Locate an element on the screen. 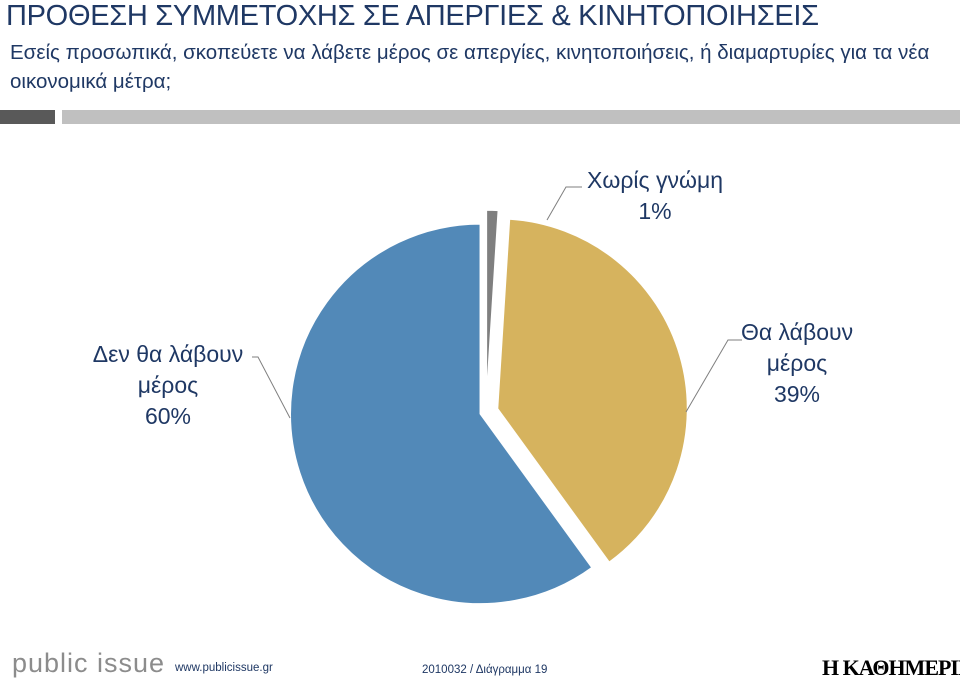 Image resolution: width=960 pixels, height=682 pixels. leader-line-will-not-participate is located at coordinates (271, 387).